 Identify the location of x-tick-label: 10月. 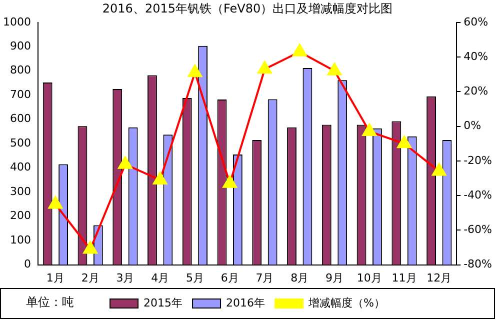
(369, 277).